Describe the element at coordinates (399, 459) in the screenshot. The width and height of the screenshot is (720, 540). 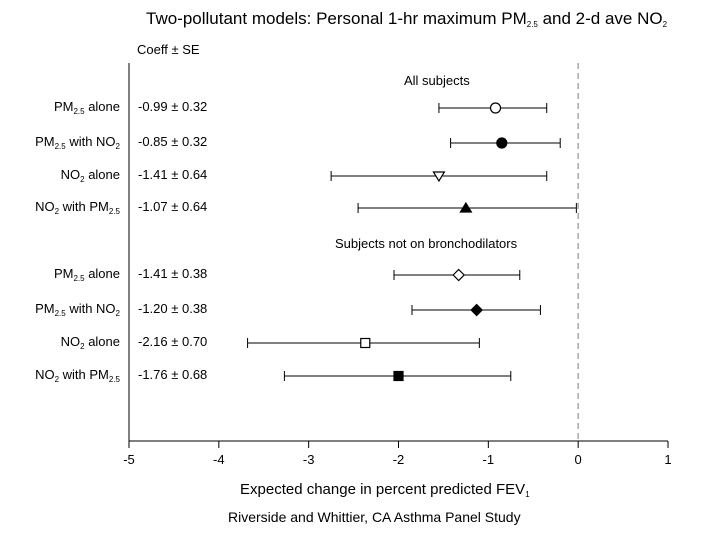
I see `x-tick-label: -2` at that location.